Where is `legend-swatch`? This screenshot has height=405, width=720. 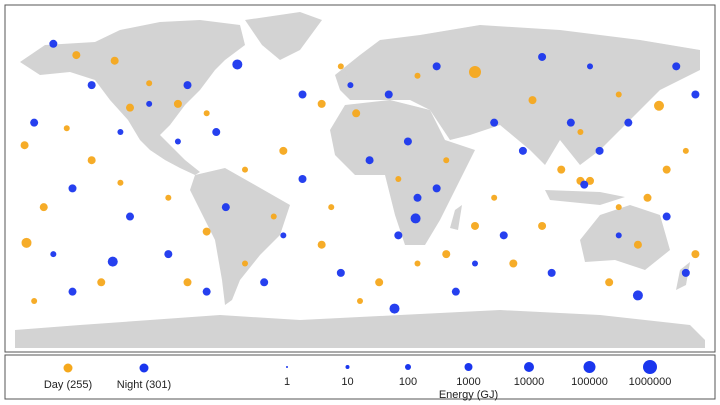
legend-swatch is located at coordinates (68, 368).